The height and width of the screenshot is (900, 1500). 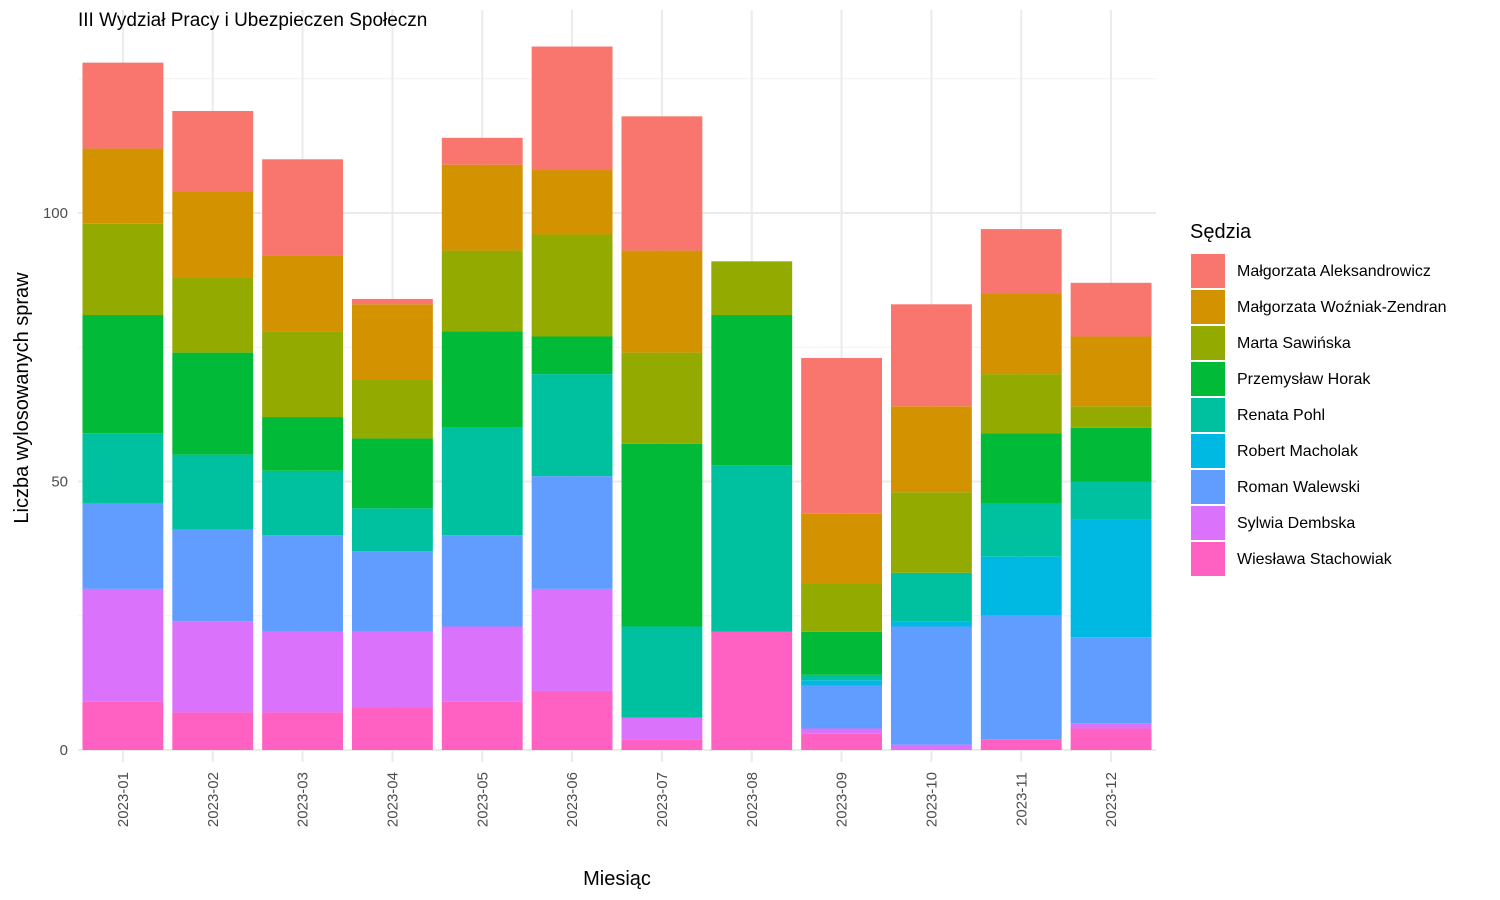 I want to click on x-tick-label: 2023-07, so click(x=662, y=799).